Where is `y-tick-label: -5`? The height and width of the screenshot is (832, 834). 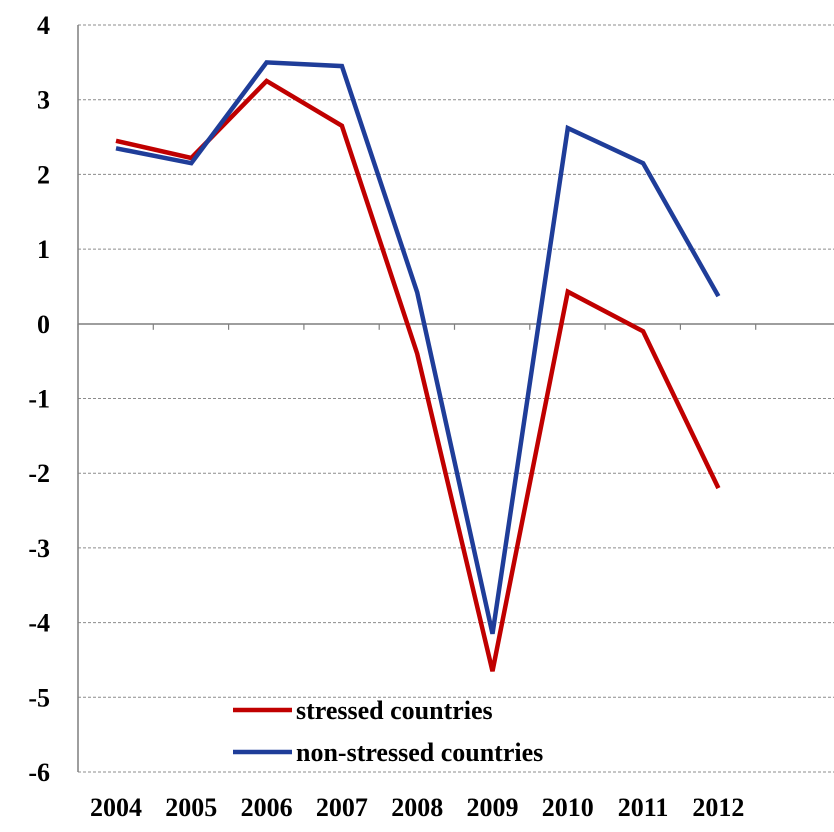 y-tick-label: -5 is located at coordinates (39, 697).